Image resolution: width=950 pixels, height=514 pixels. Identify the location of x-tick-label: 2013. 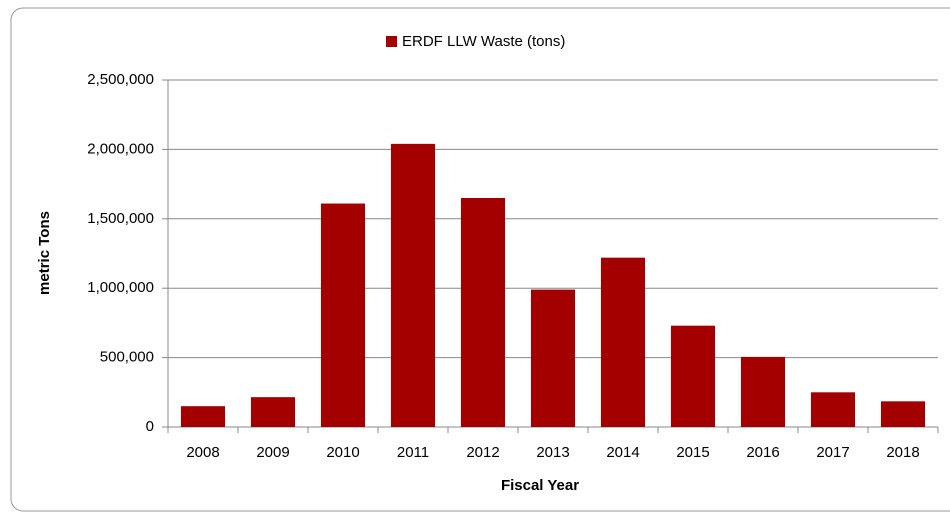
(552, 452).